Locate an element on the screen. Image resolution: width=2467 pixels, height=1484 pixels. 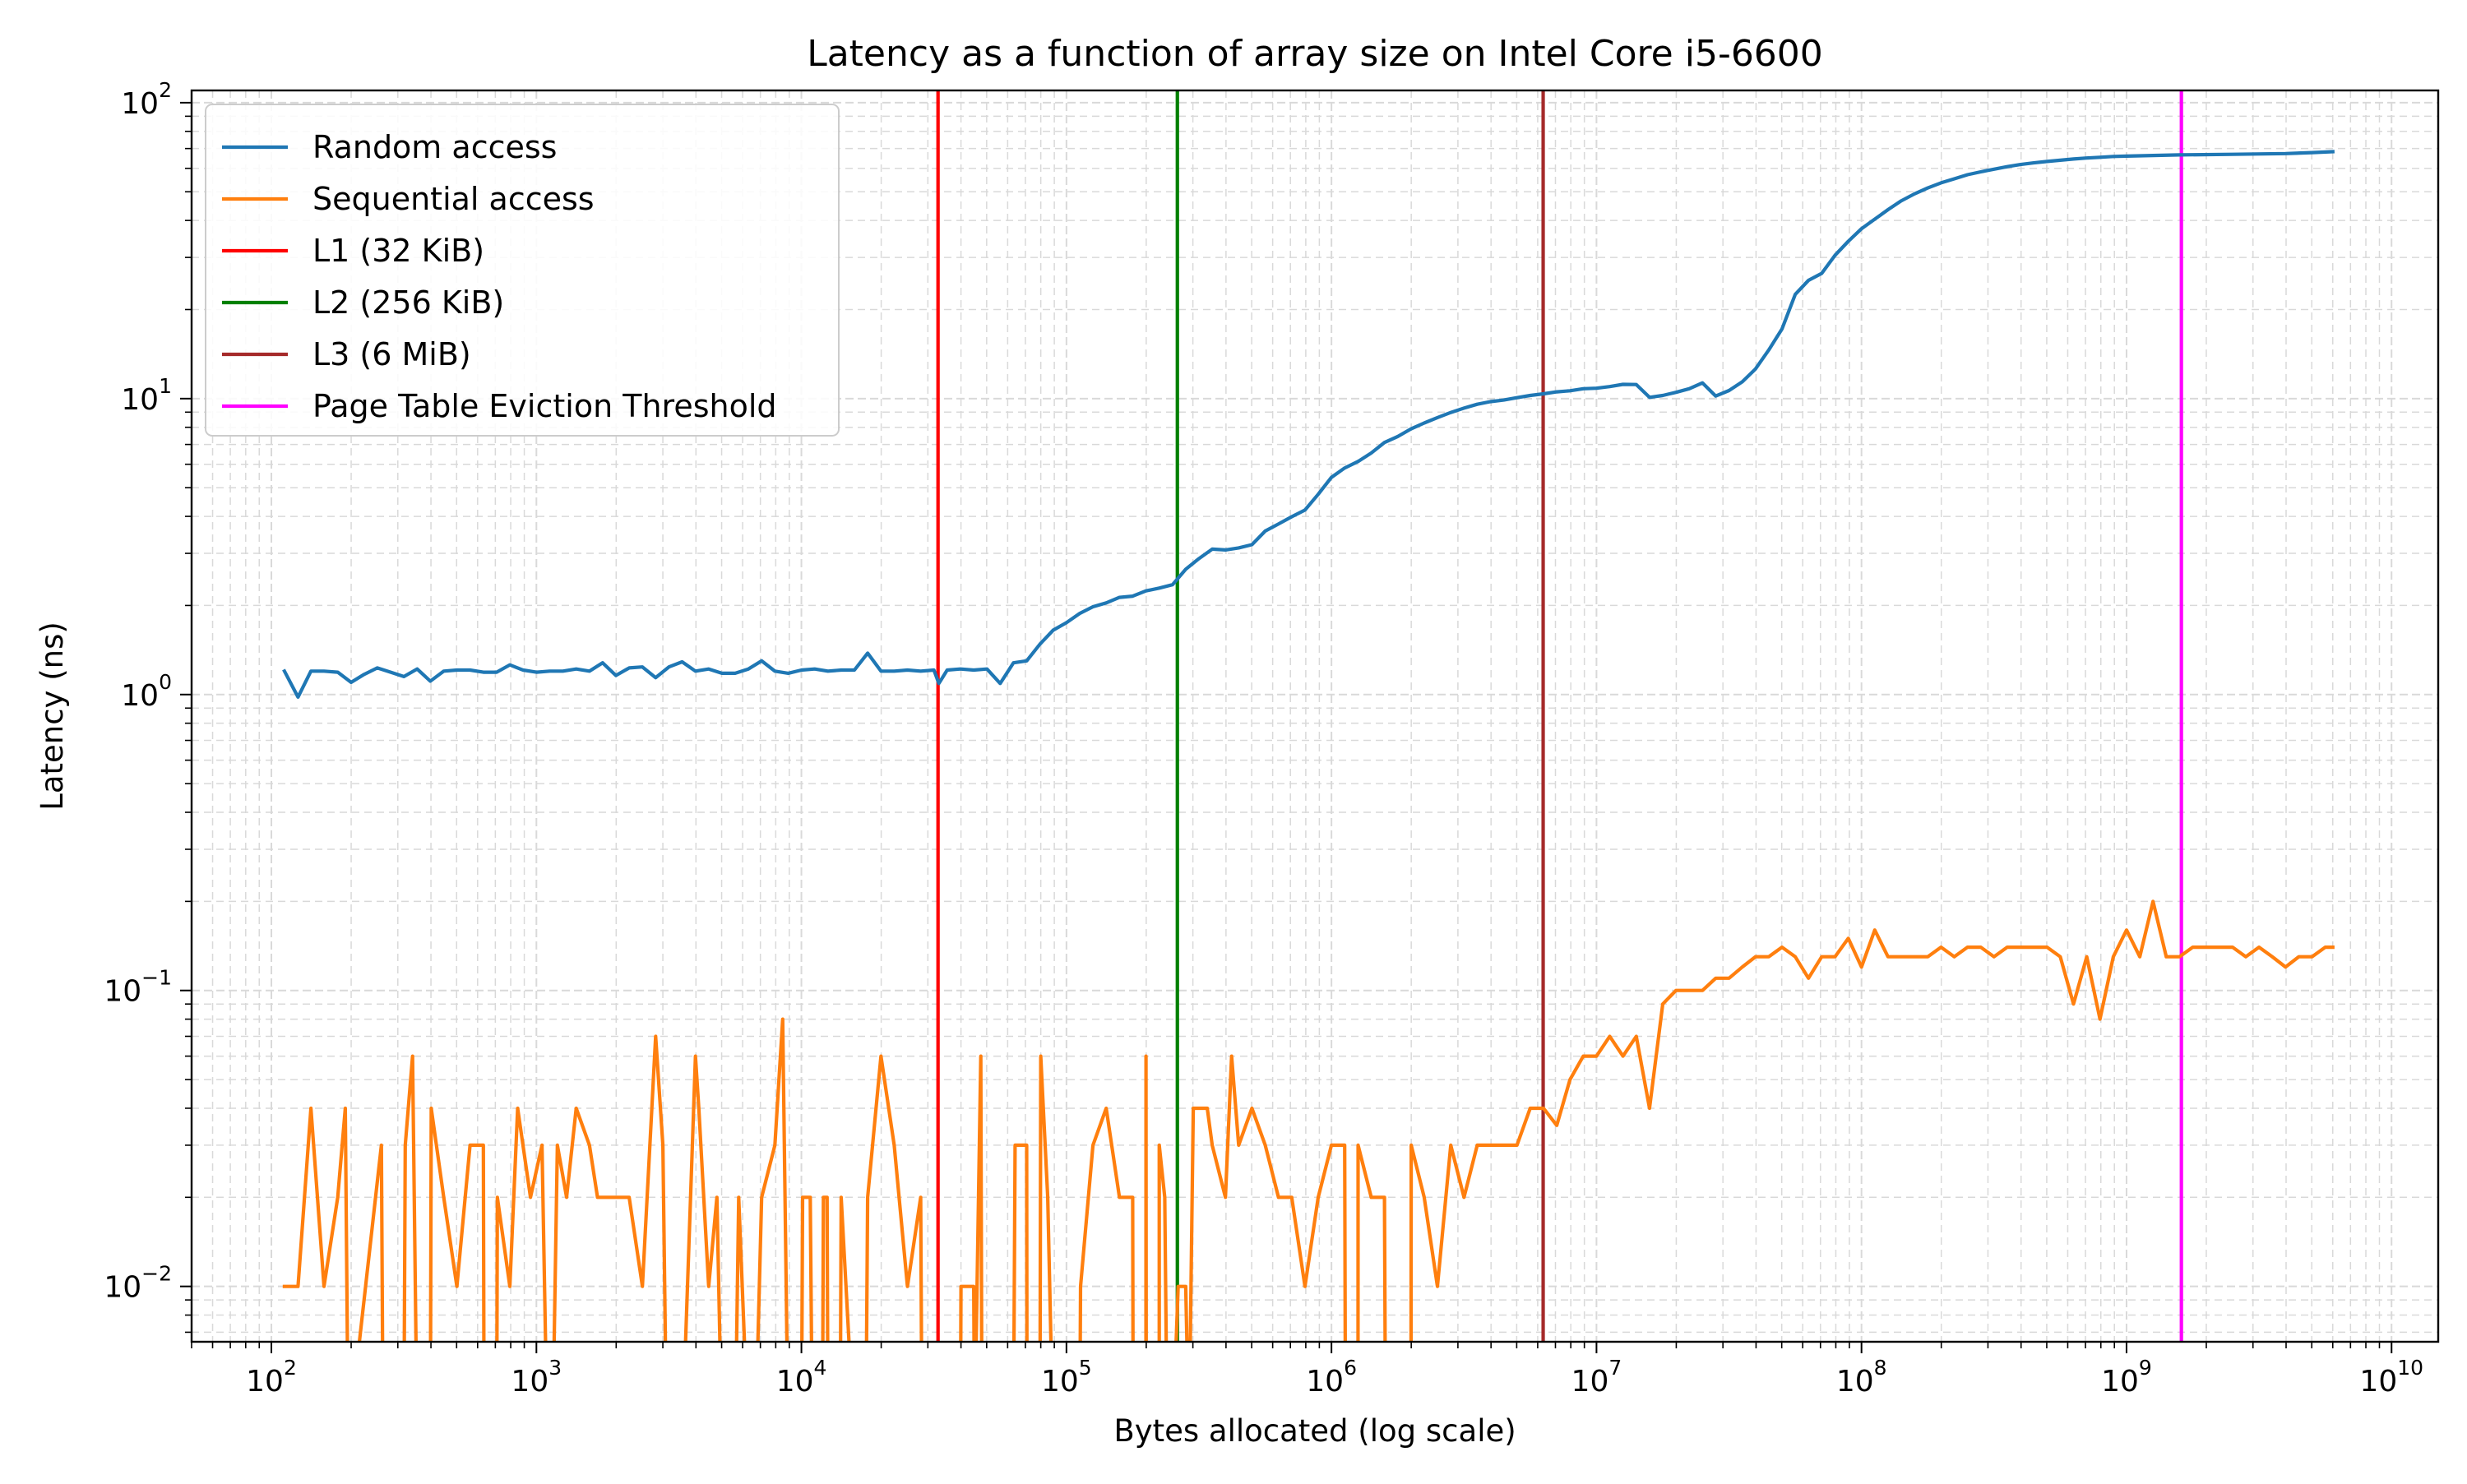
x-tick-exponent: 10 is located at coordinates (2410, 1368).